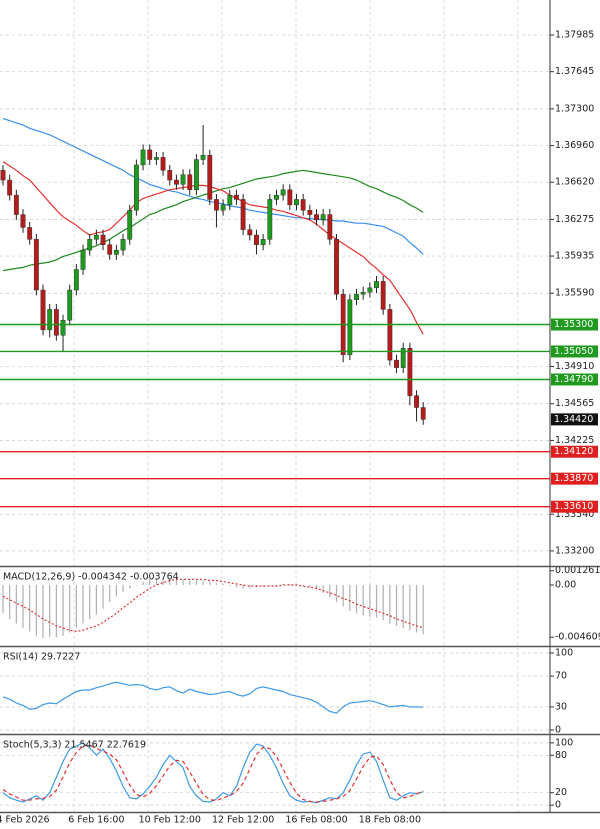 The image size is (600, 829). What do you see at coordinates (25, 820) in the screenshot?
I see `x-tick-label: 4 Feb 2026` at bounding box center [25, 820].